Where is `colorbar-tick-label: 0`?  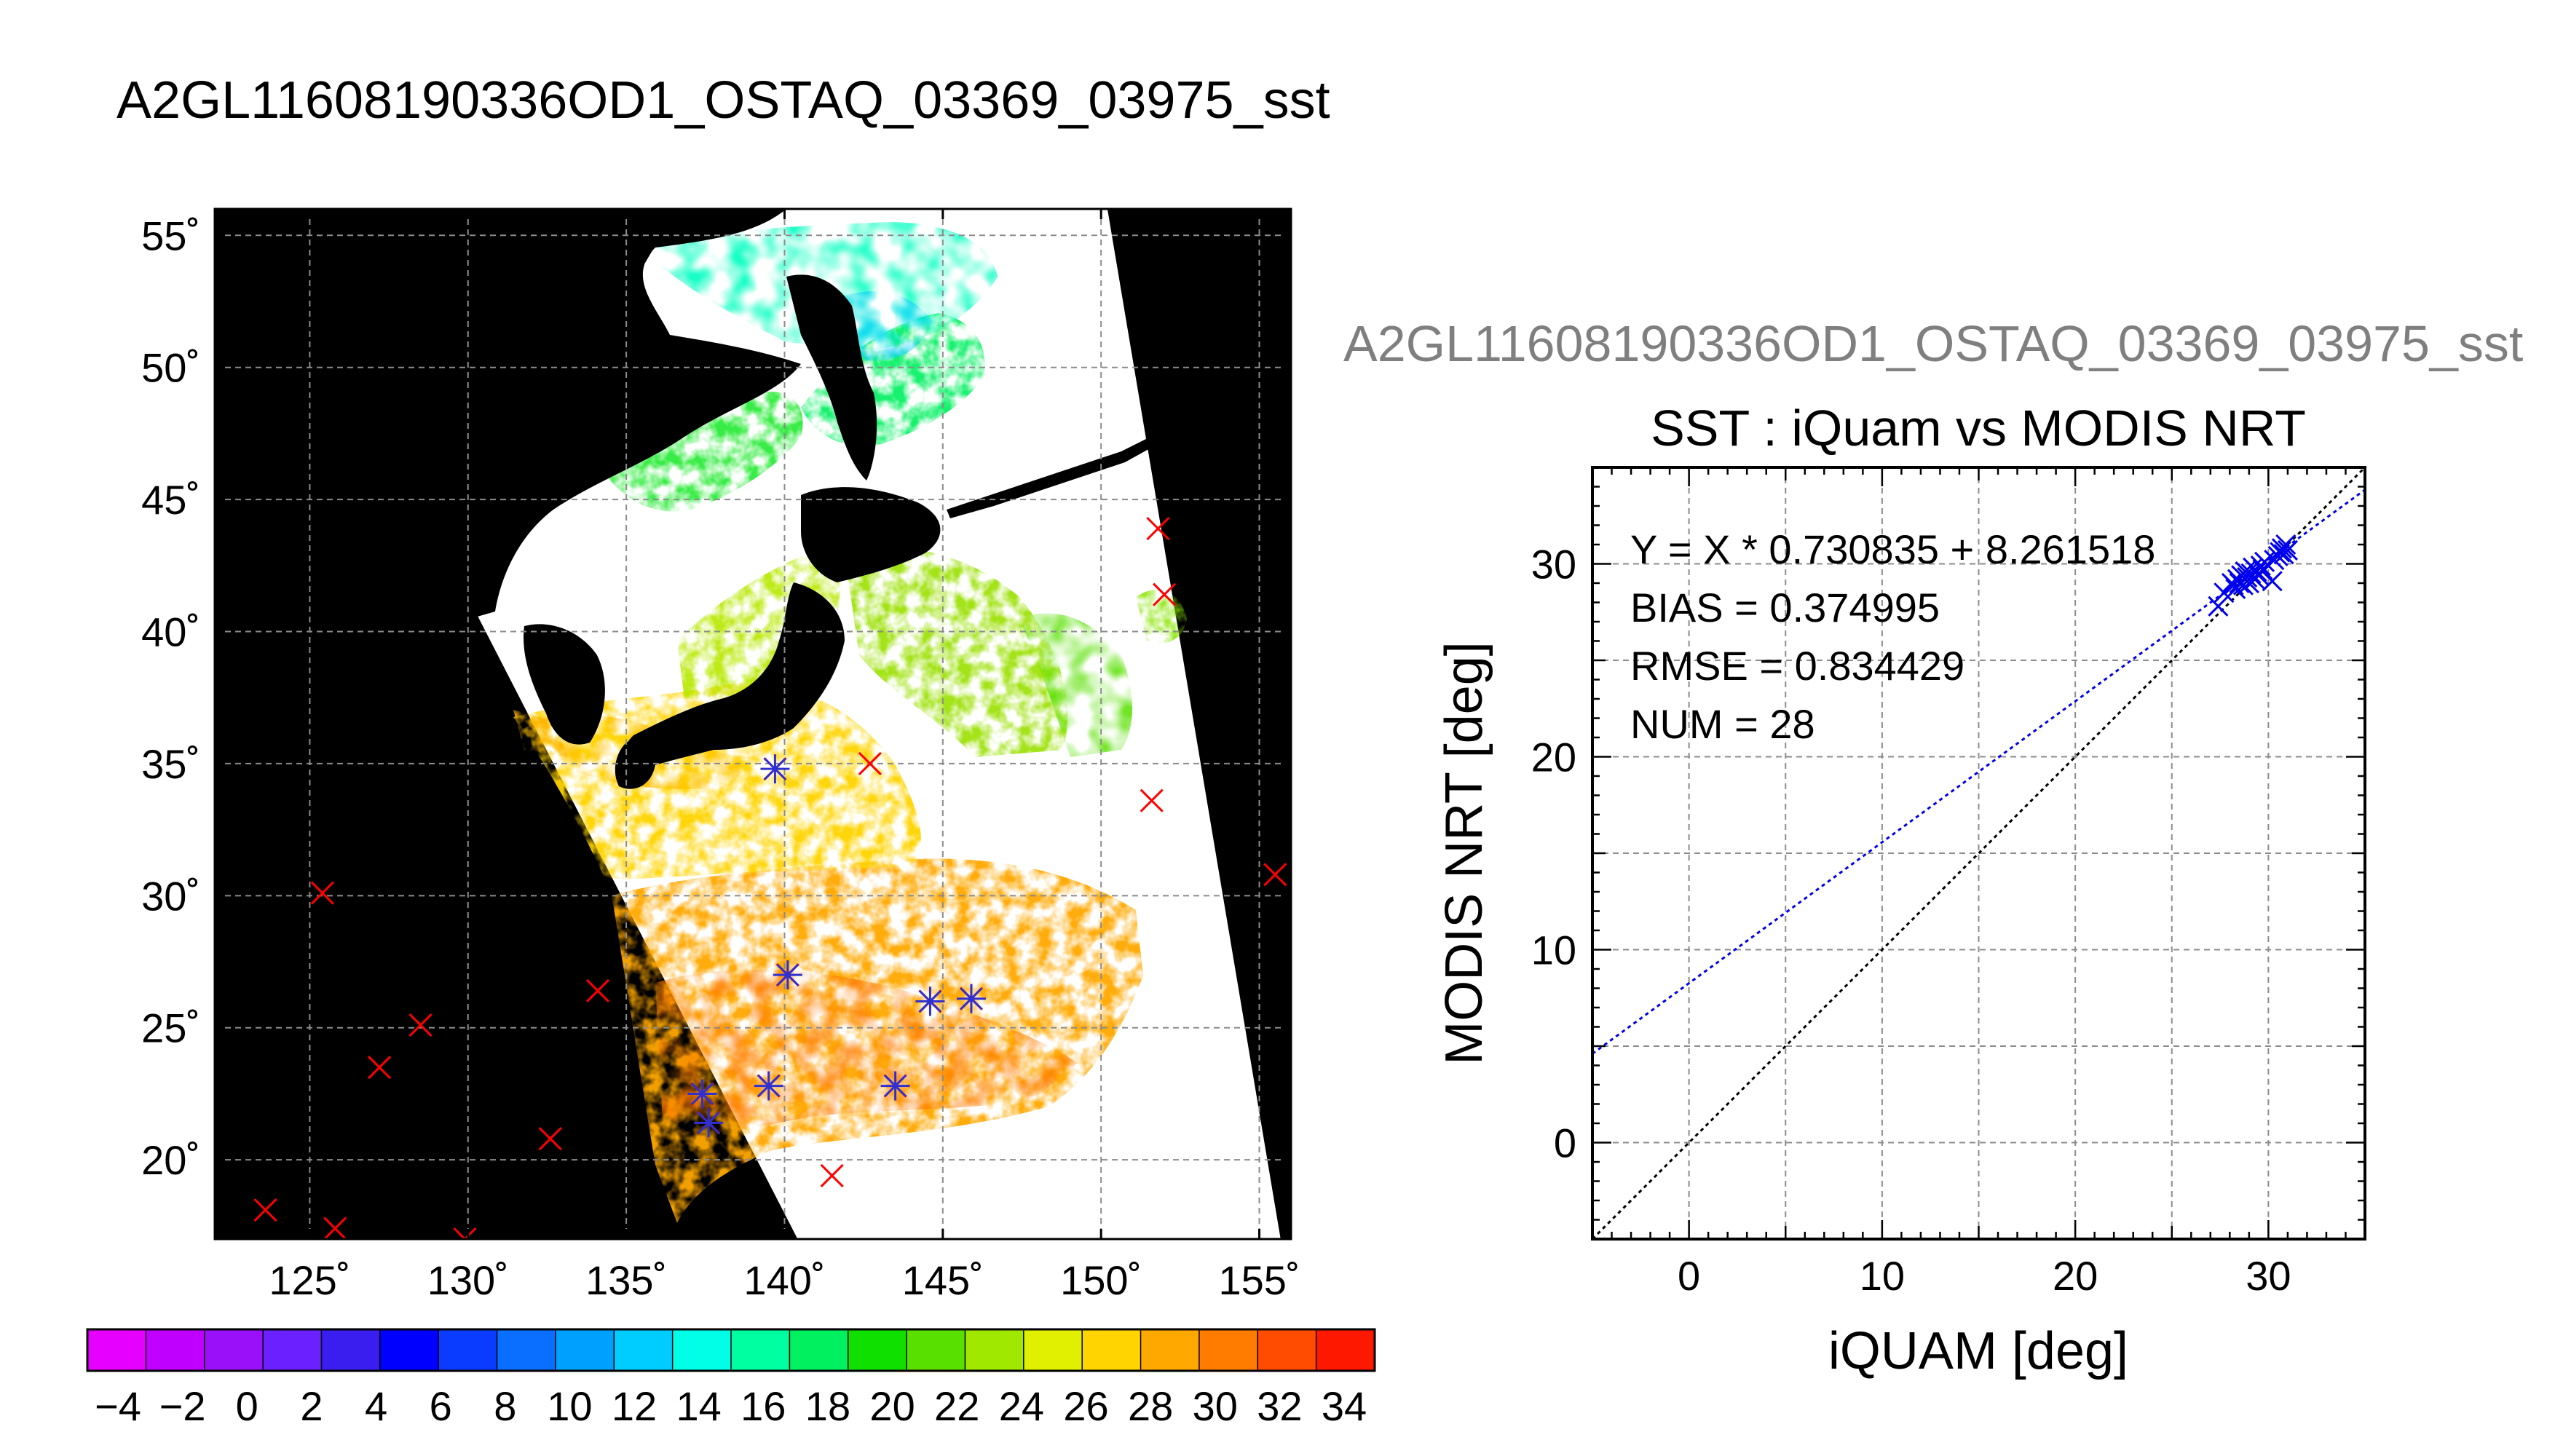 colorbar-tick-label: 0 is located at coordinates (247, 1406).